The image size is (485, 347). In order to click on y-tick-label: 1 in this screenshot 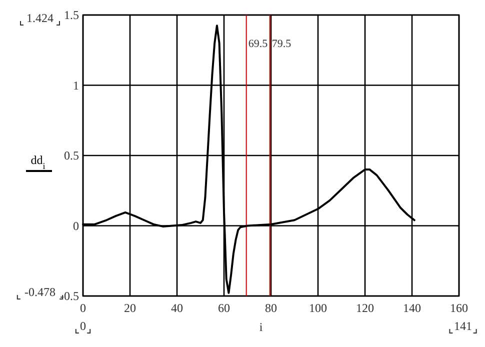, I will do `click(76, 85)`.